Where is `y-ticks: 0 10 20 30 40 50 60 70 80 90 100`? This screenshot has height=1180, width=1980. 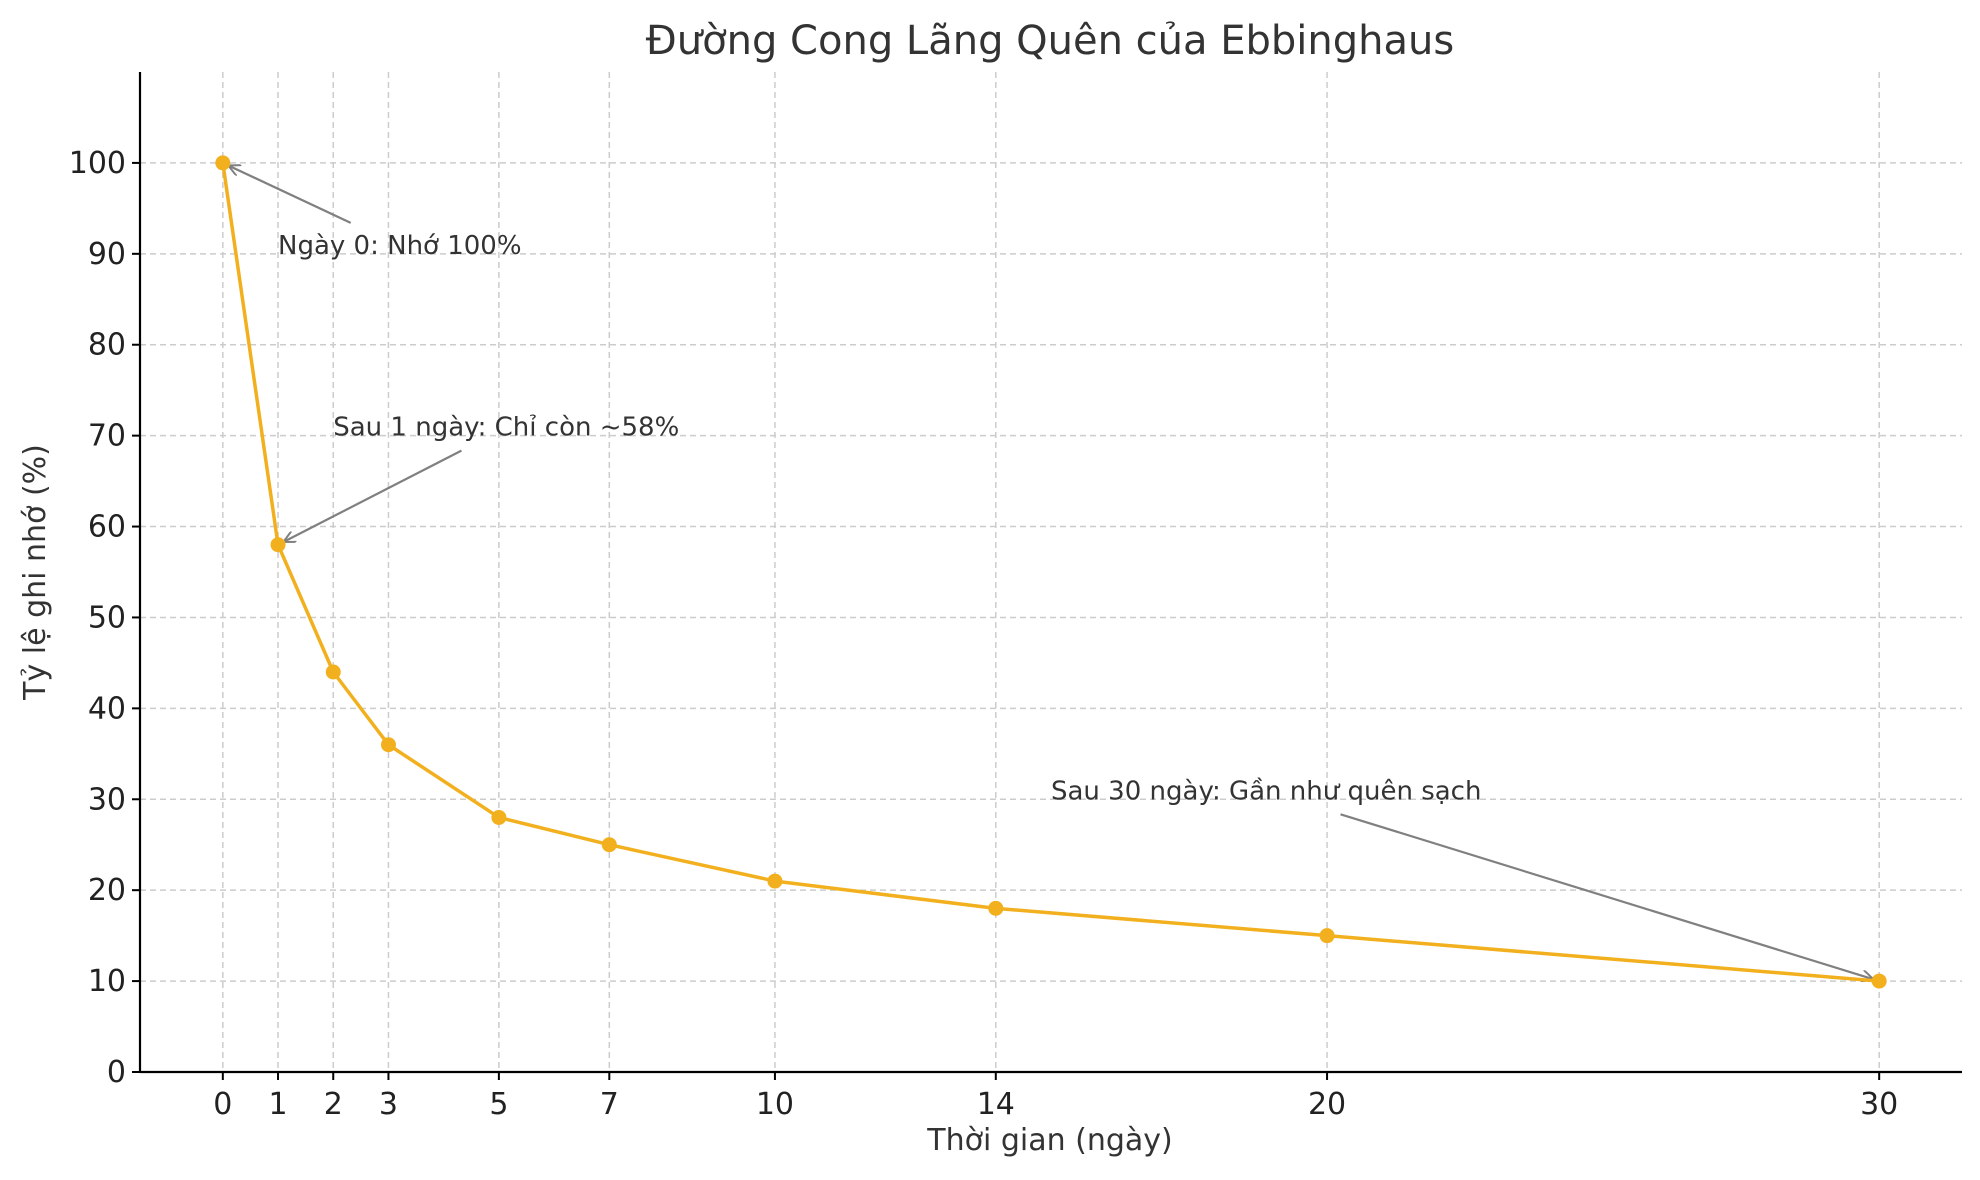 y-ticks: 0 10 20 30 40 50 60 70 80 90 100 is located at coordinates (104, 618).